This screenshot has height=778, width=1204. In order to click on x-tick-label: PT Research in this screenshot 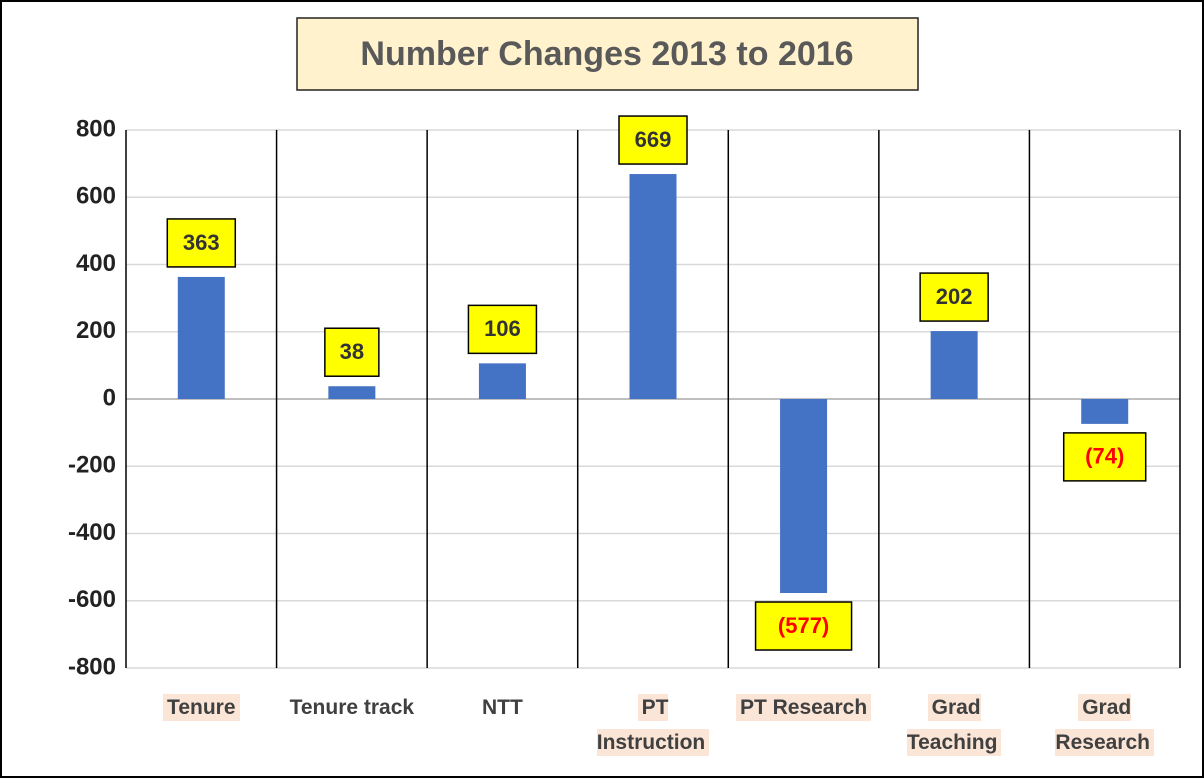, I will do `click(803, 707)`.